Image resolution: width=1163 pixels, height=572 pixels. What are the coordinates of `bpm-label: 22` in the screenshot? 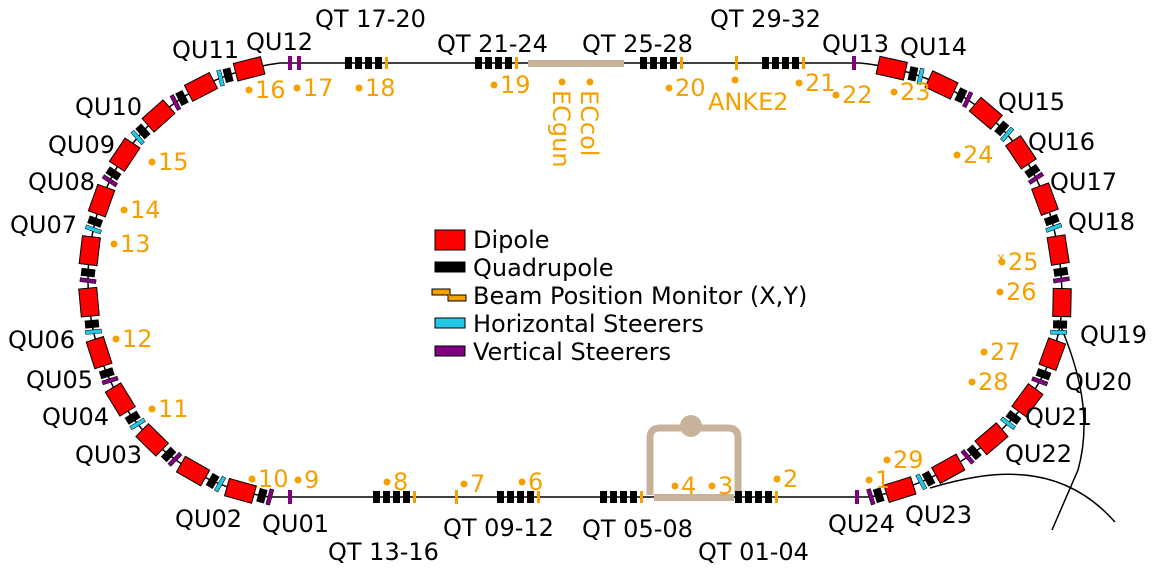 It's located at (857, 95).